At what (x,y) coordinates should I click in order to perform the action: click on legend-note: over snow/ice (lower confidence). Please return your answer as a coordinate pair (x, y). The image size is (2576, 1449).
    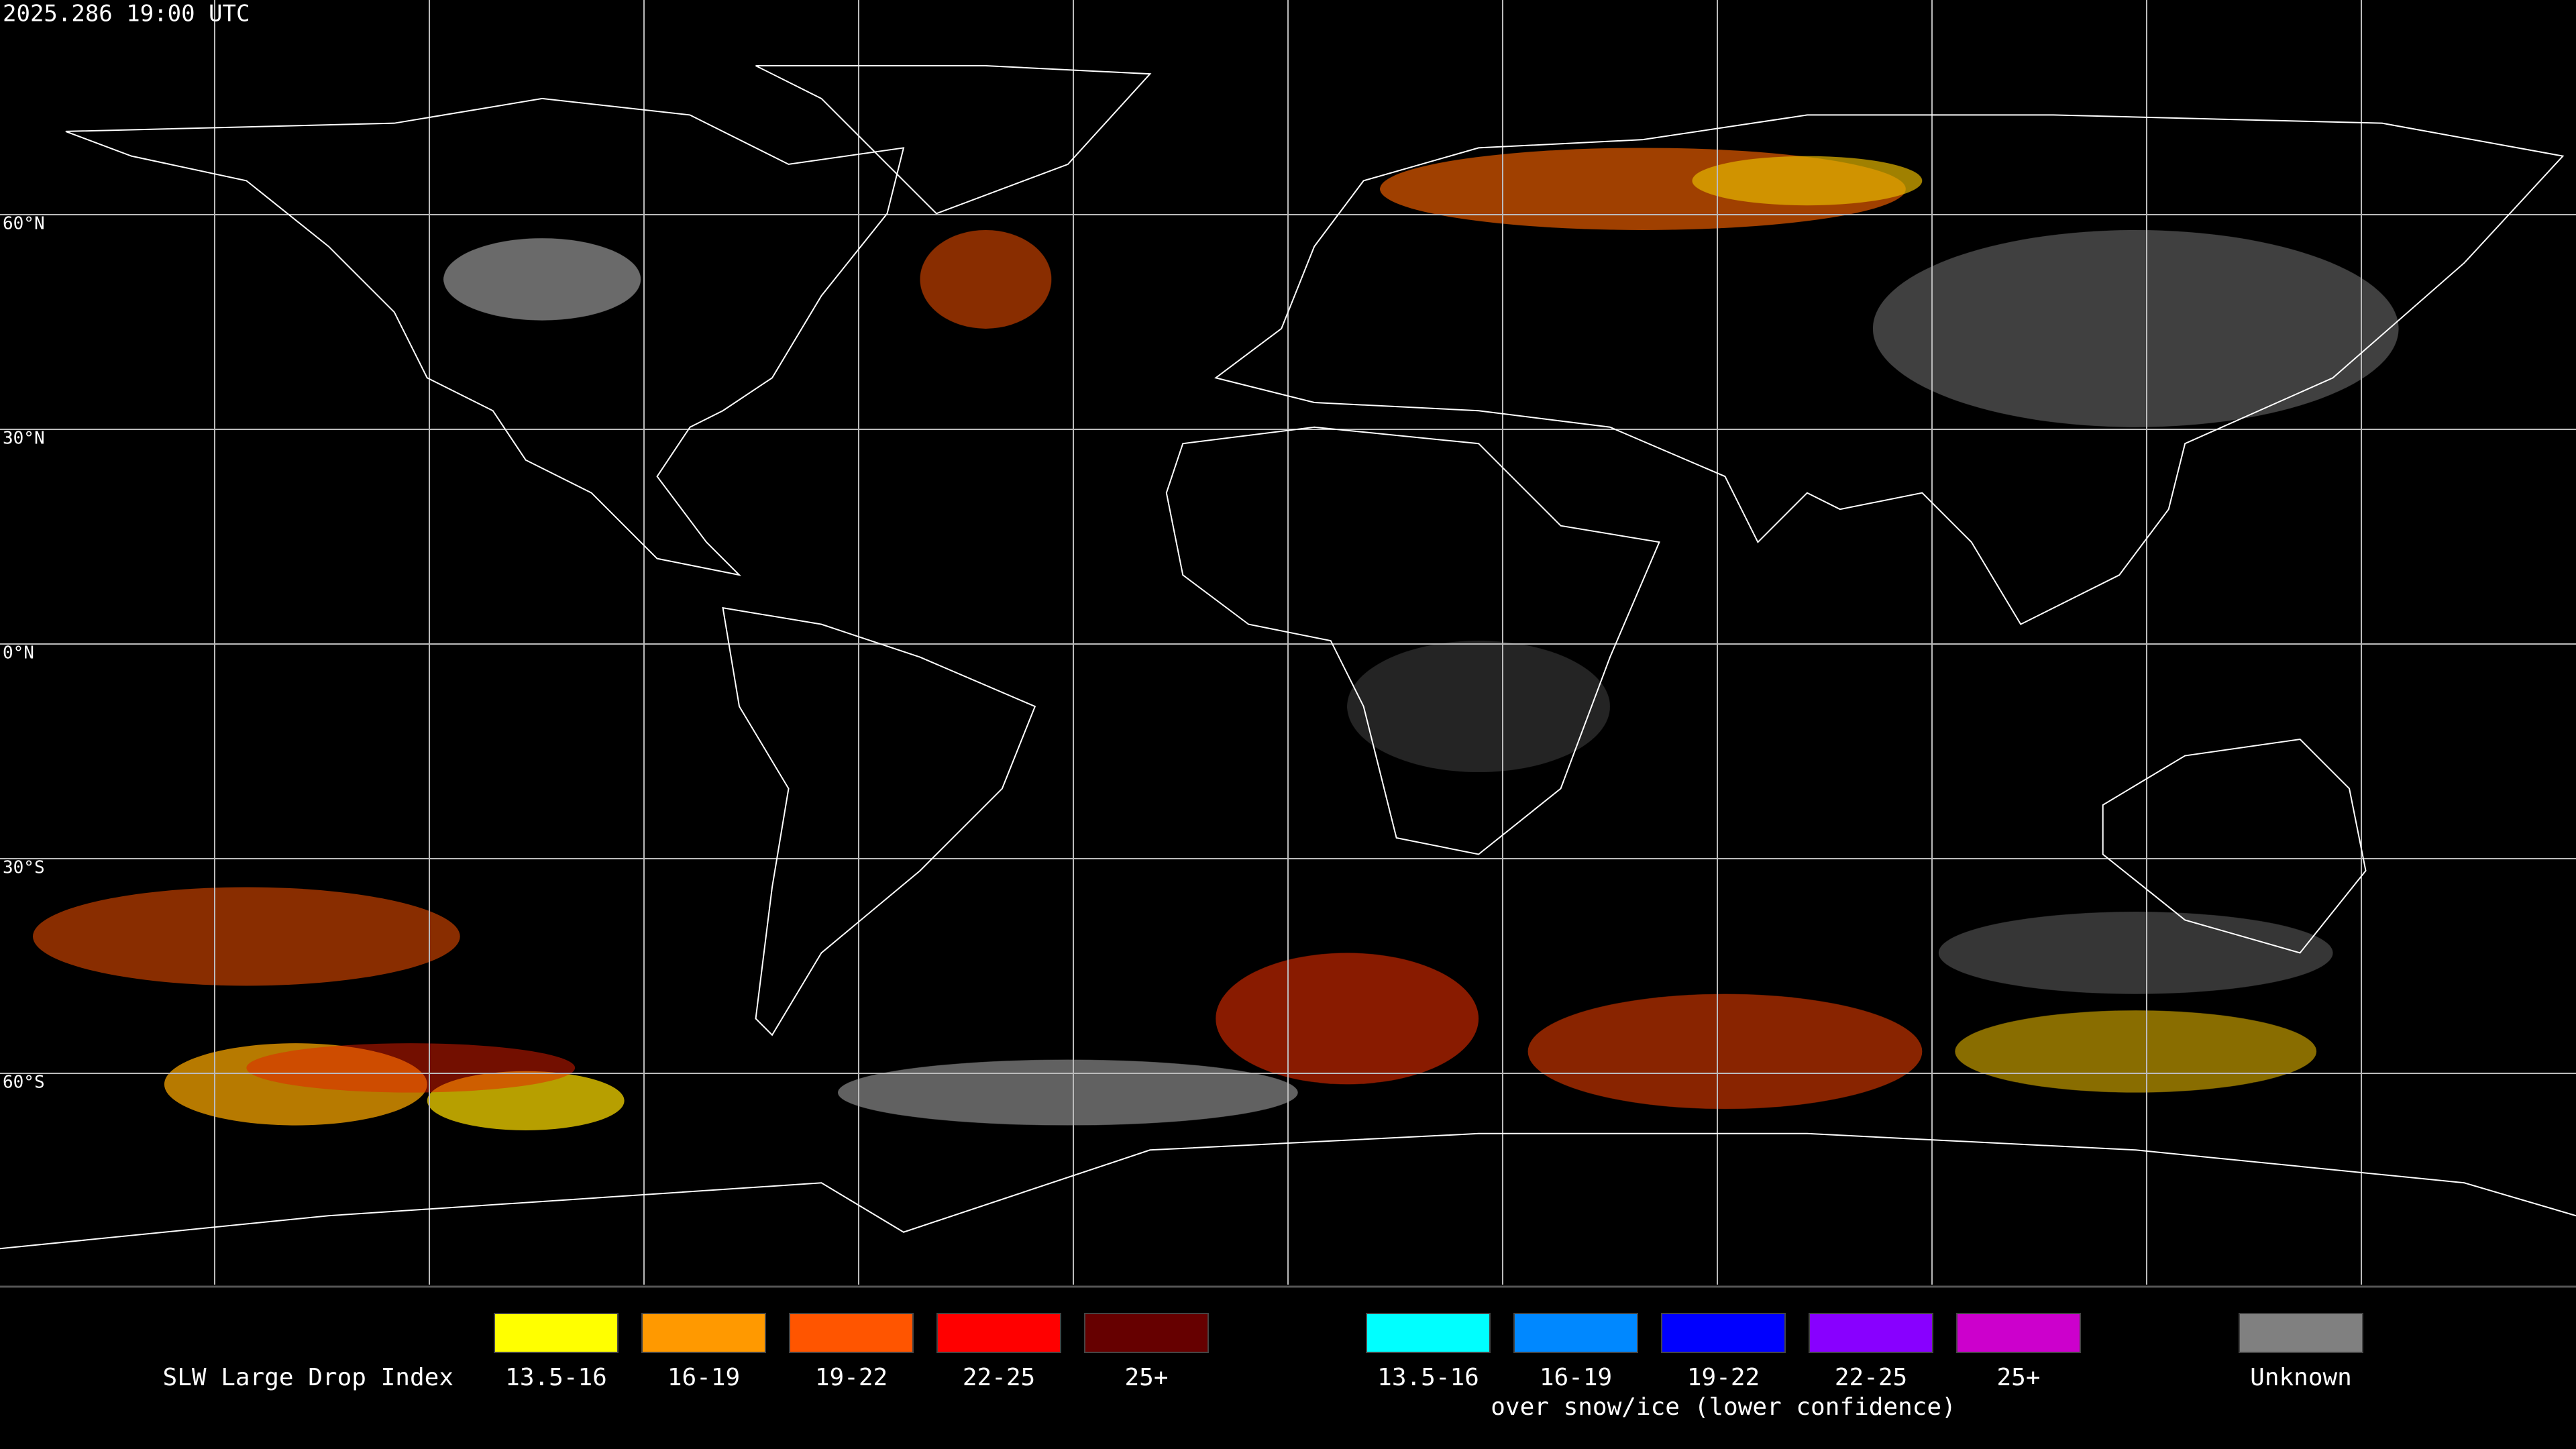
    Looking at the image, I should click on (1723, 1407).